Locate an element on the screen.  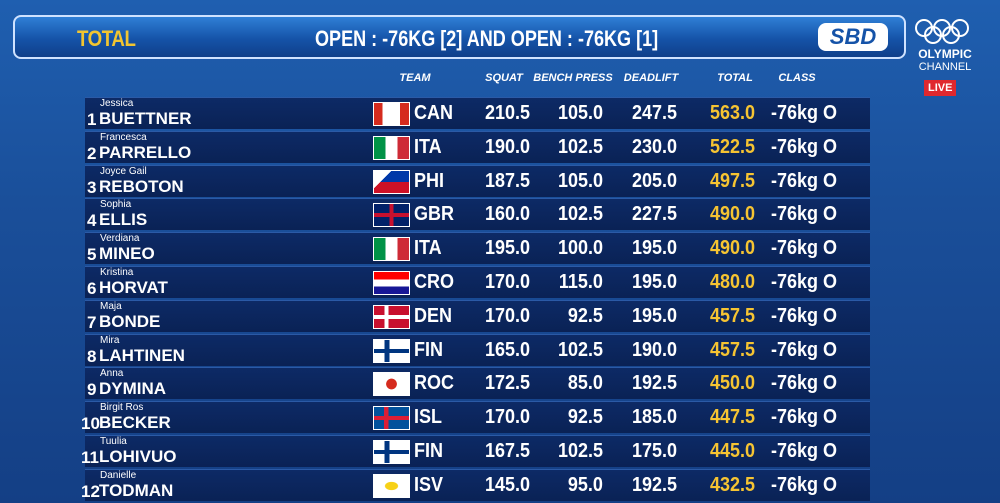
last-name: BUETTNER is located at coordinates (145, 118).